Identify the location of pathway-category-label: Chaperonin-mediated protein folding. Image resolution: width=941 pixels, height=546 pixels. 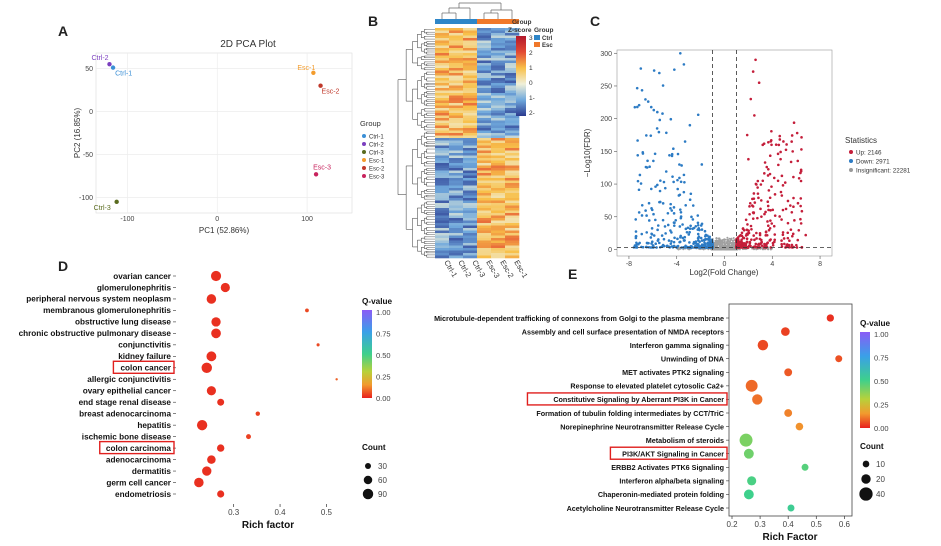
(661, 494).